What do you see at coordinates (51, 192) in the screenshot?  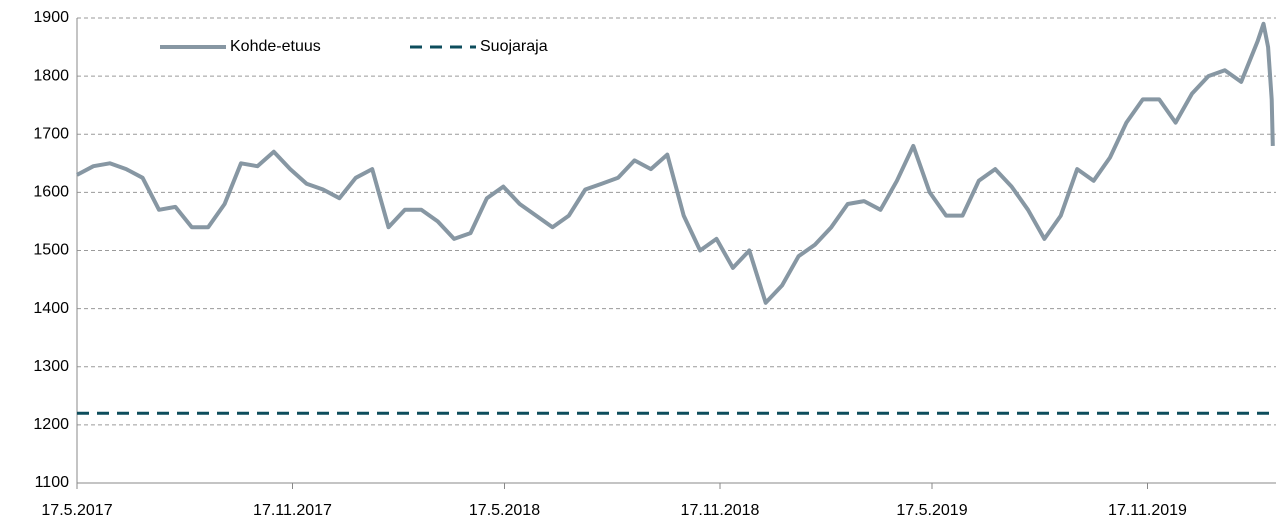 I see `y-tick-label: 1600` at bounding box center [51, 192].